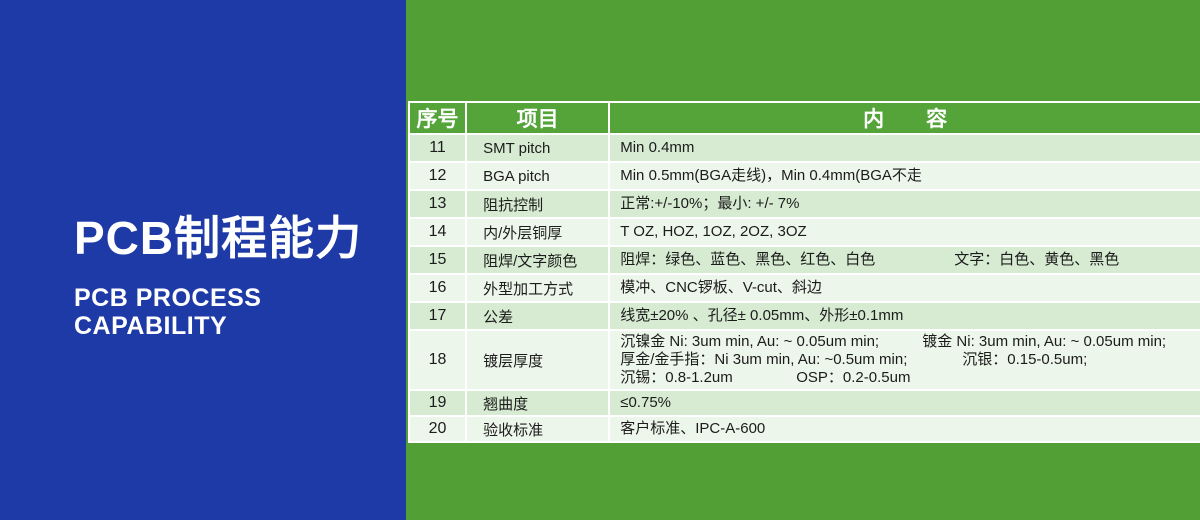 The width and height of the screenshot is (1200, 520). I want to click on row-number-cell: 11, so click(438, 148).